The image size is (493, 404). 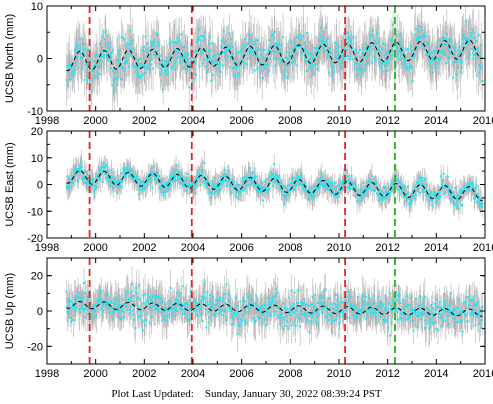 I want to click on model-line, so click(x=274, y=55).